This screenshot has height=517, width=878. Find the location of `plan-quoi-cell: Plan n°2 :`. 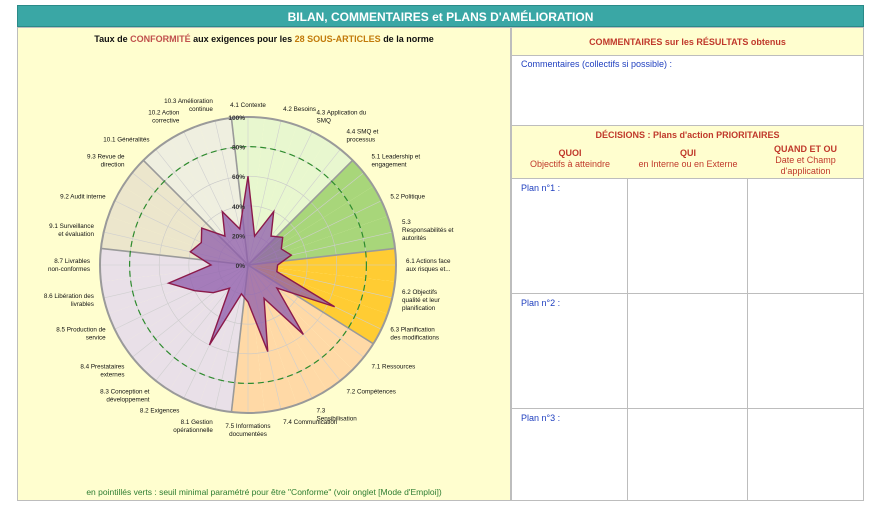

plan-quoi-cell: Plan n°2 : is located at coordinates (570, 351).